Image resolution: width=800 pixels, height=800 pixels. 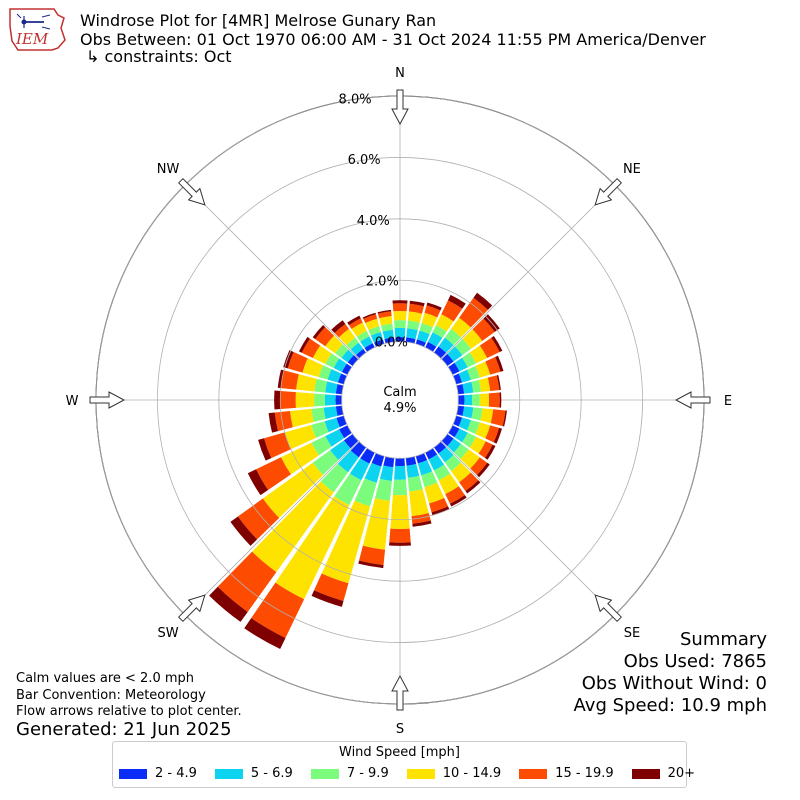 I want to click on radial-tick-label: 8.0%, so click(x=355, y=99).